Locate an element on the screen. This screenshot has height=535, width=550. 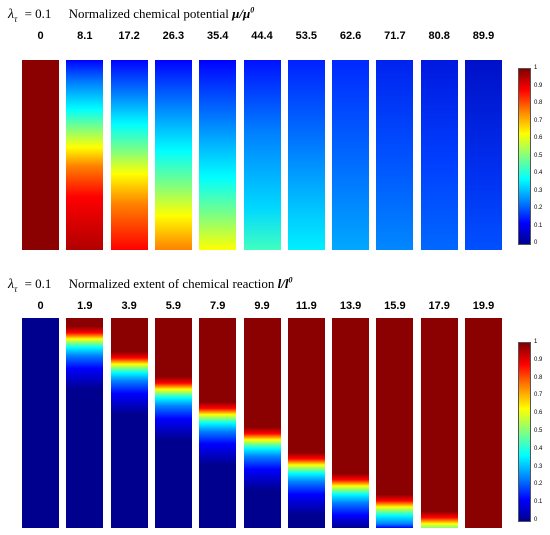
time-label: 62.6 is located at coordinates (350, 36).